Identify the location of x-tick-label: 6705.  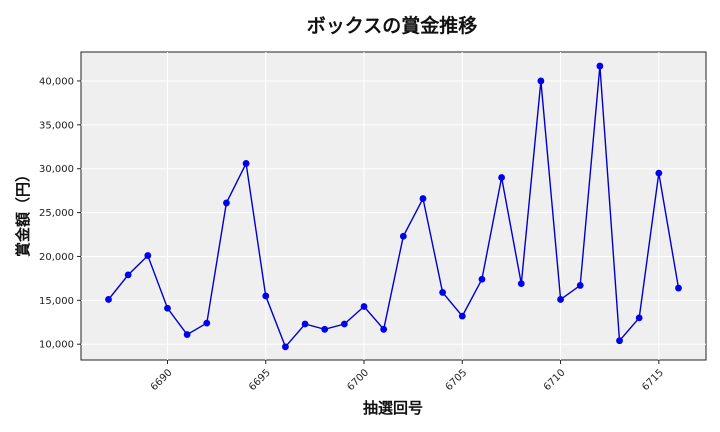
(457, 380).